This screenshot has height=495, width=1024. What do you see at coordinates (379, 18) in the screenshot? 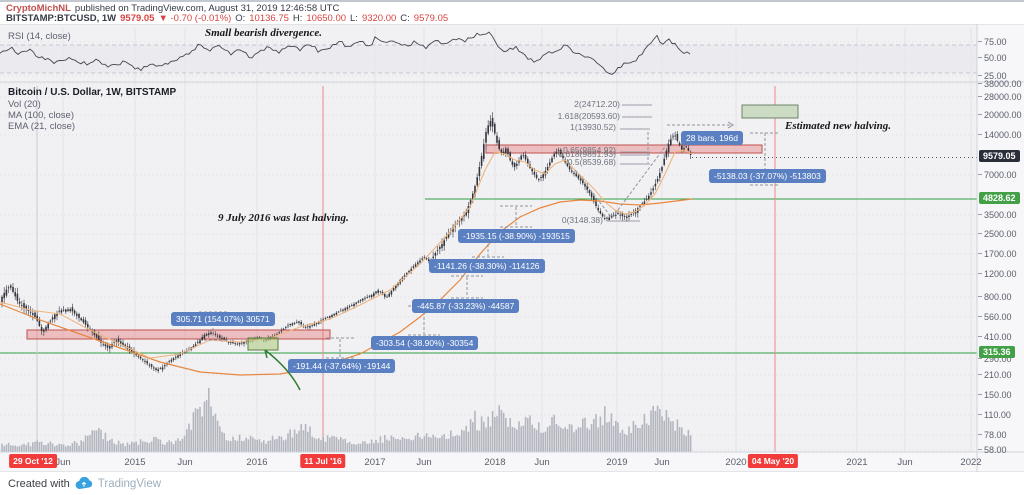
I see `header-text: 9320.00` at bounding box center [379, 18].